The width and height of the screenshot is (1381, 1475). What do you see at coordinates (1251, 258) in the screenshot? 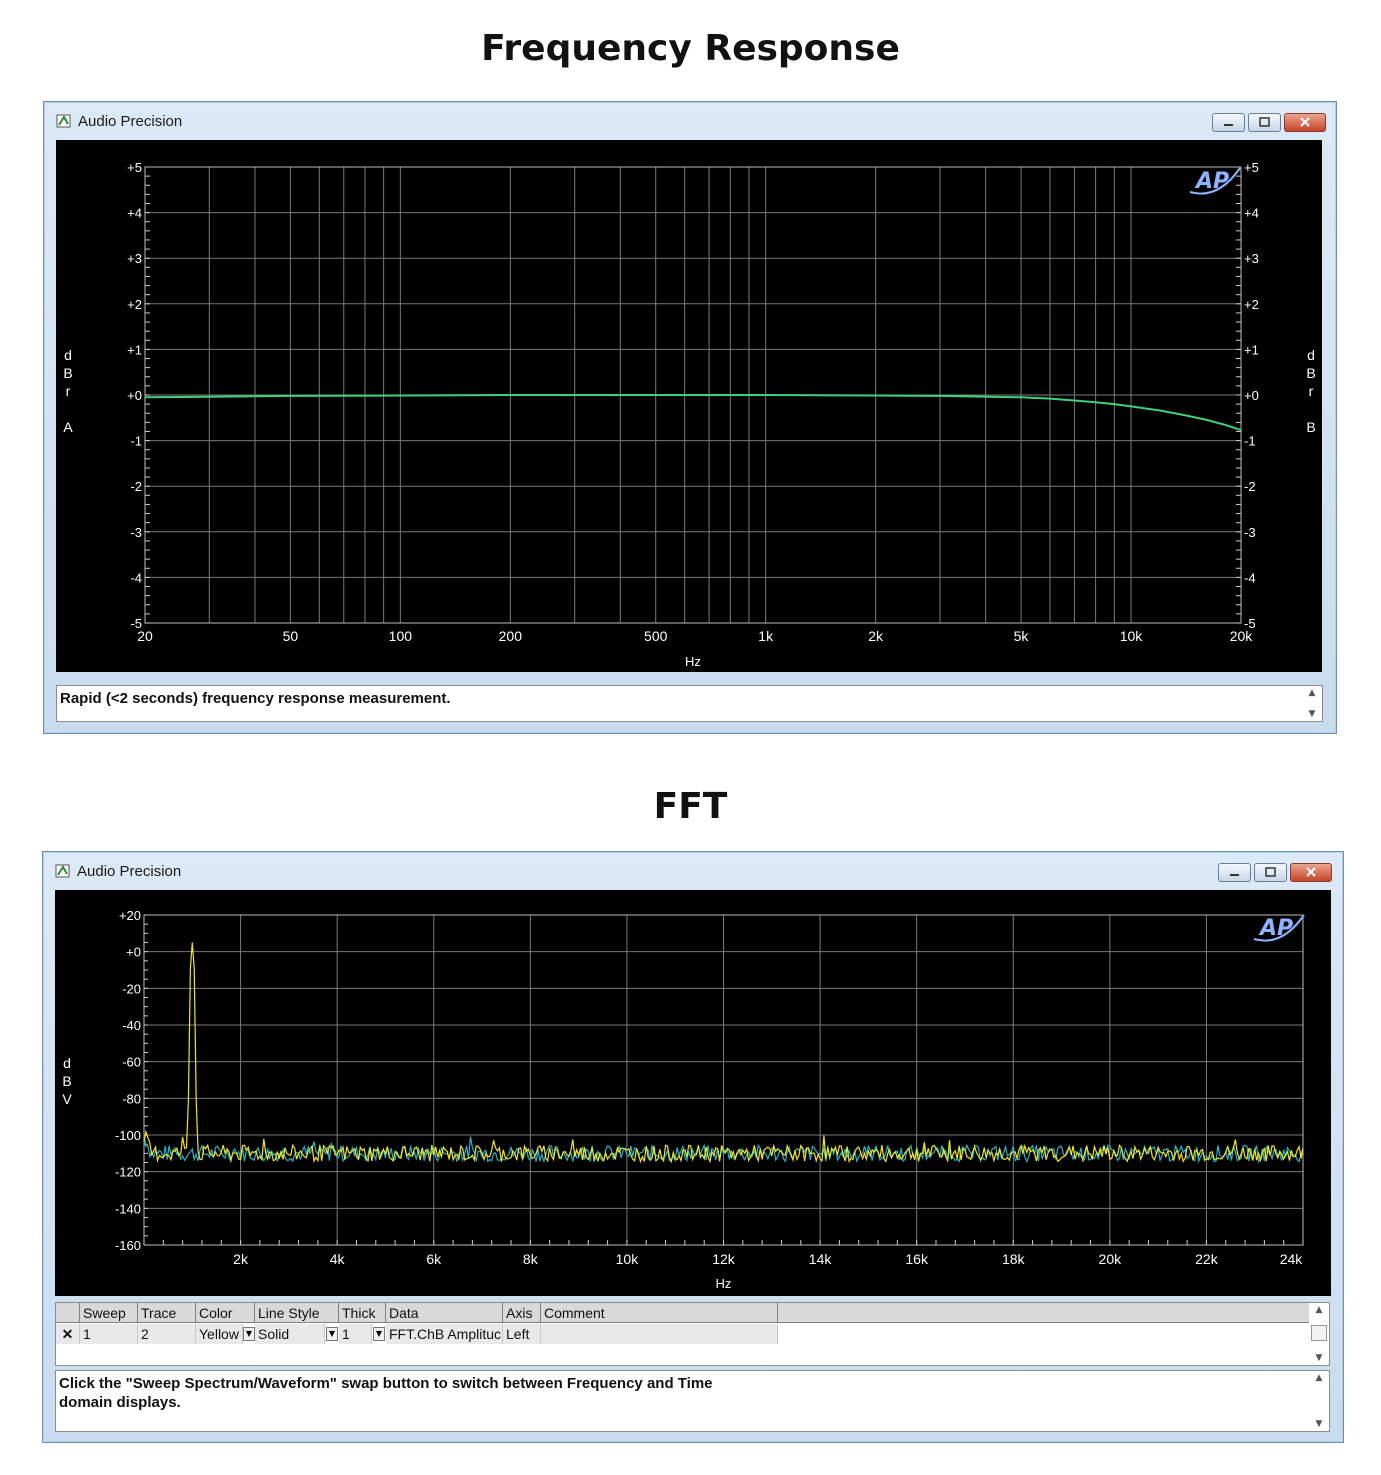
I see `y-tick-label-right: +3` at bounding box center [1251, 258].